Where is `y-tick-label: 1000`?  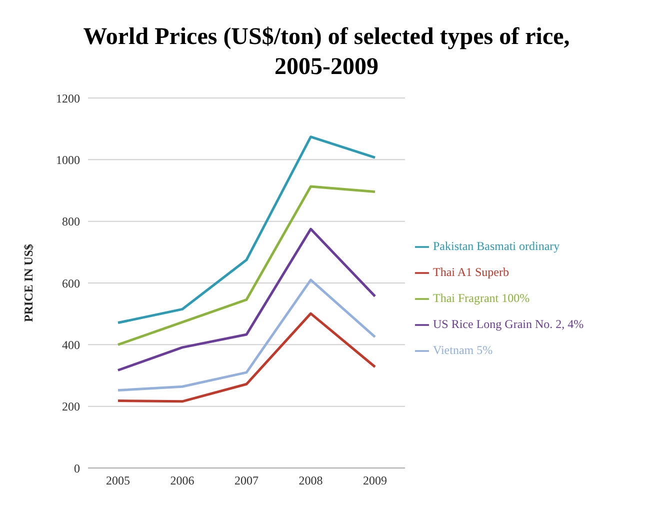
y-tick-label: 1000 is located at coordinates (68, 159).